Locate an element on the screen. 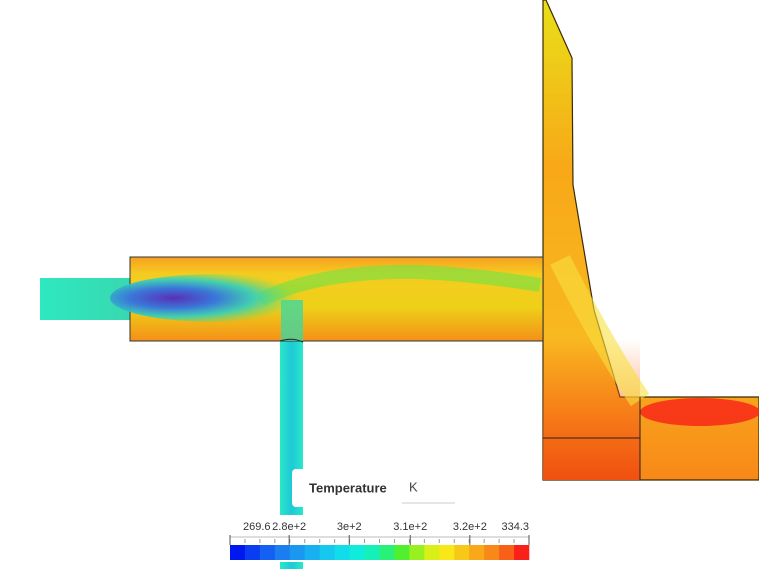 Image resolution: width=759 pixels, height=574 pixels. legend-title: Temperature is located at coordinates (348, 487).